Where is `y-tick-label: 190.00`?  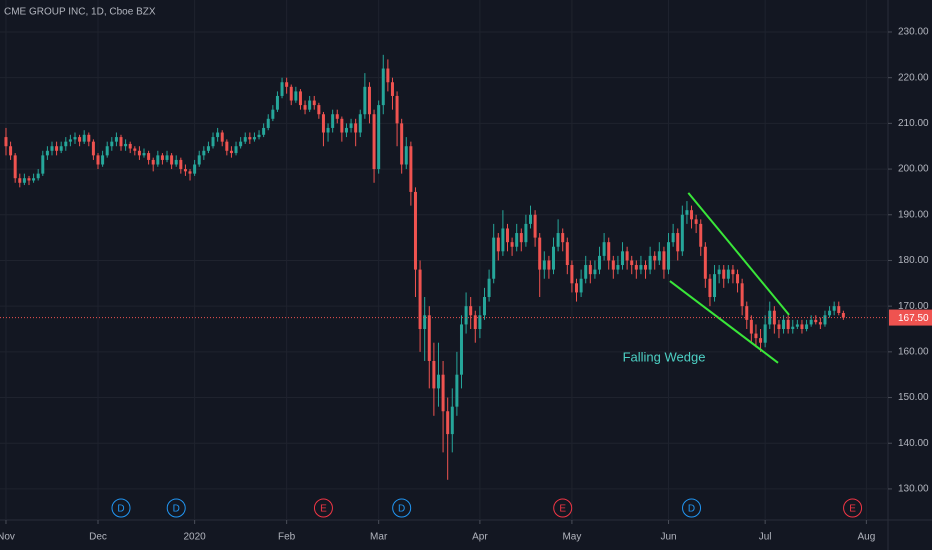 y-tick-label: 190.00 is located at coordinates (913, 214).